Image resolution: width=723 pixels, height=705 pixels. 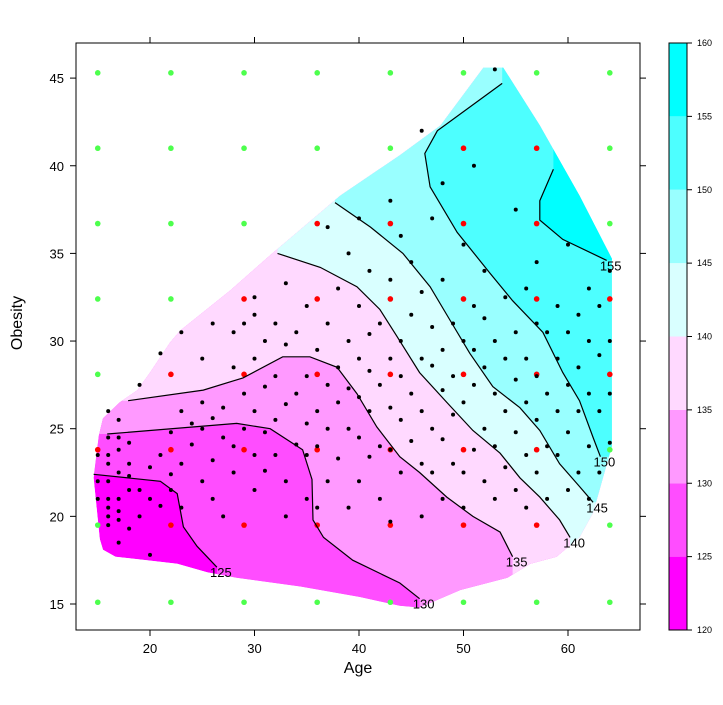 I want to click on colorbar-tick-label: 150, so click(x=704, y=190).